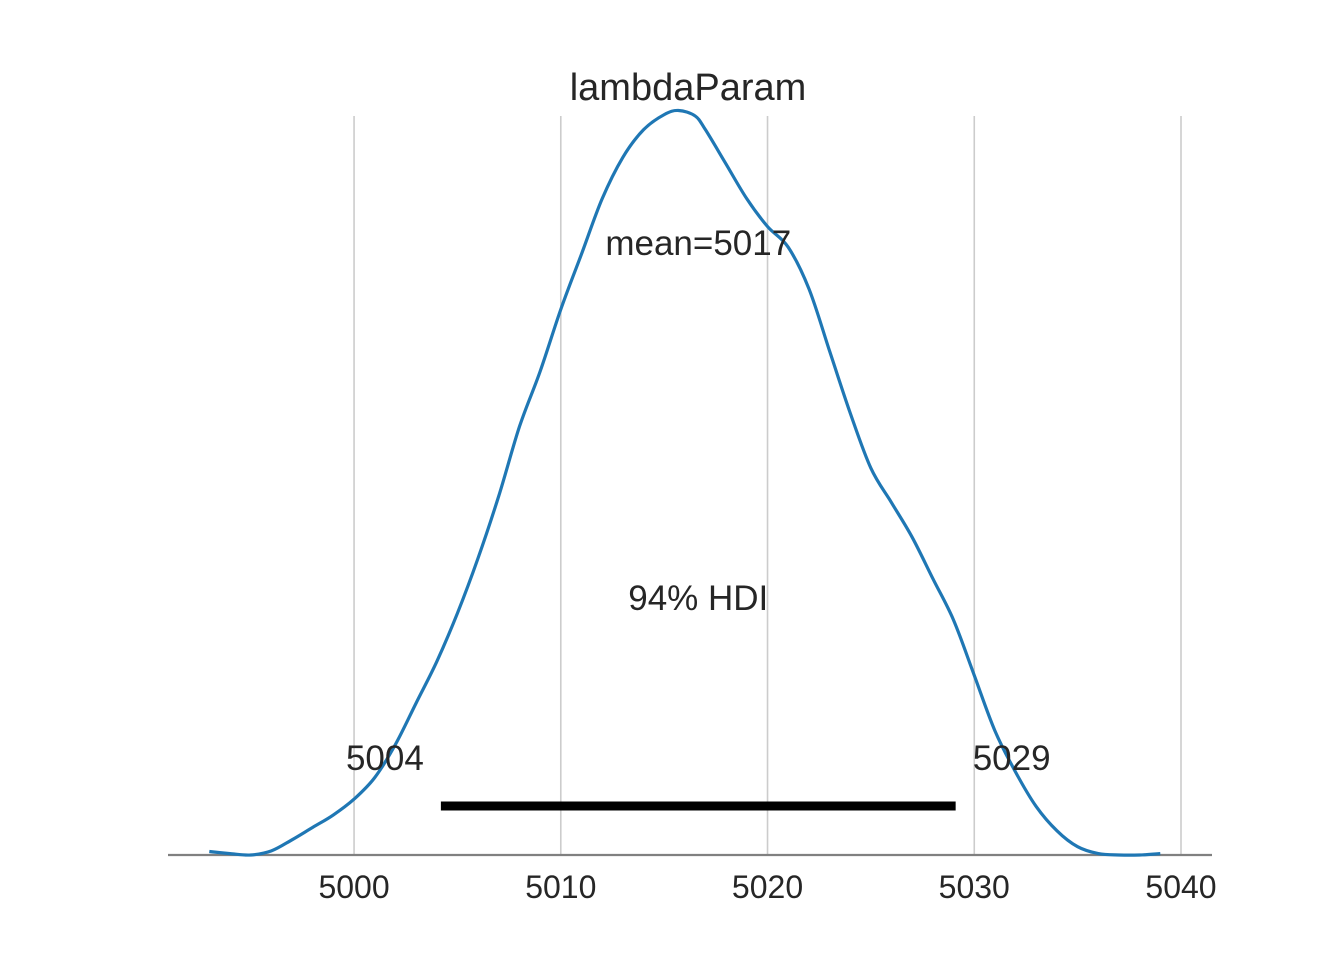  What do you see at coordinates (353, 887) in the screenshot?
I see `x-tick-label: 5000` at bounding box center [353, 887].